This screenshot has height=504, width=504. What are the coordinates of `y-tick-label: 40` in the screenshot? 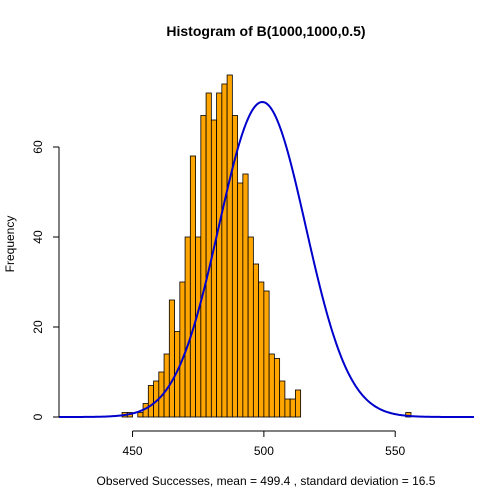 It's located at (38, 237).